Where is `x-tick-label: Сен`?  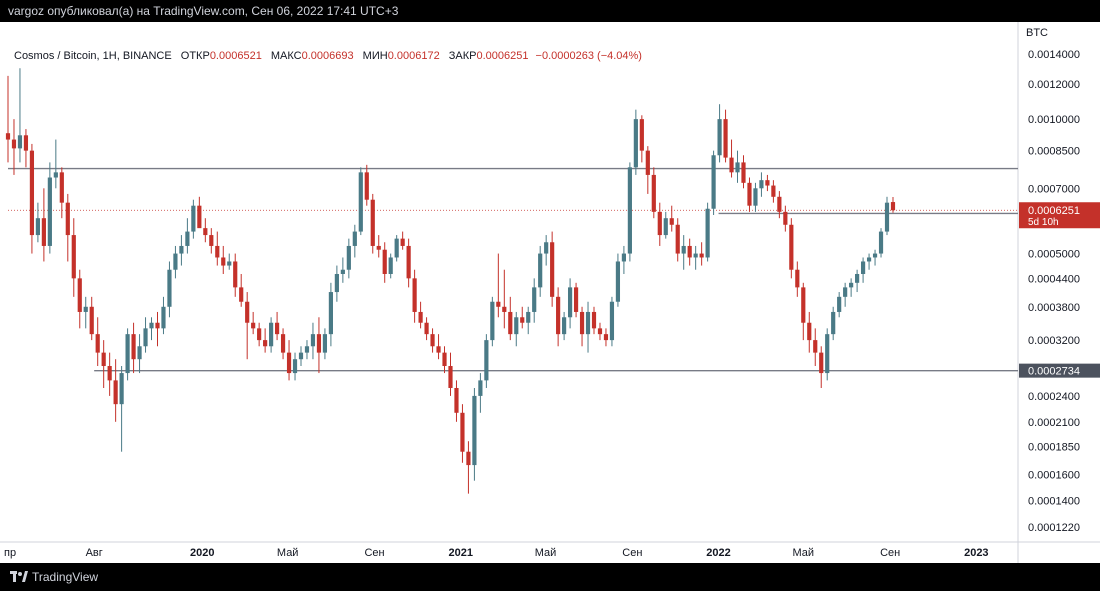 x-tick-label: Сен is located at coordinates (890, 553).